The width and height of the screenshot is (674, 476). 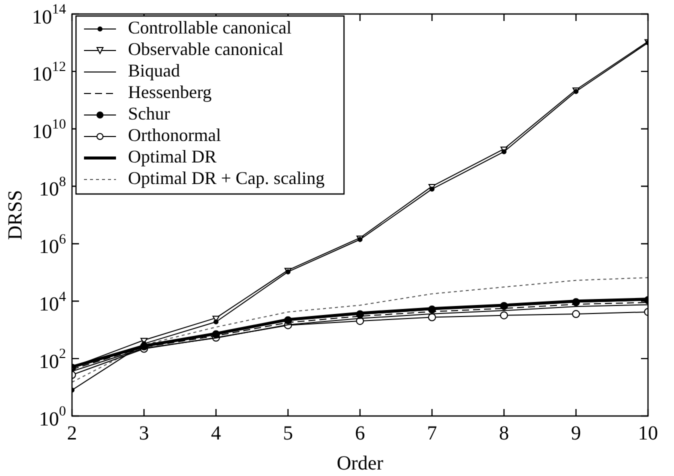 What do you see at coordinates (170, 92) in the screenshot?
I see `legend-label: Hessenberg` at bounding box center [170, 92].